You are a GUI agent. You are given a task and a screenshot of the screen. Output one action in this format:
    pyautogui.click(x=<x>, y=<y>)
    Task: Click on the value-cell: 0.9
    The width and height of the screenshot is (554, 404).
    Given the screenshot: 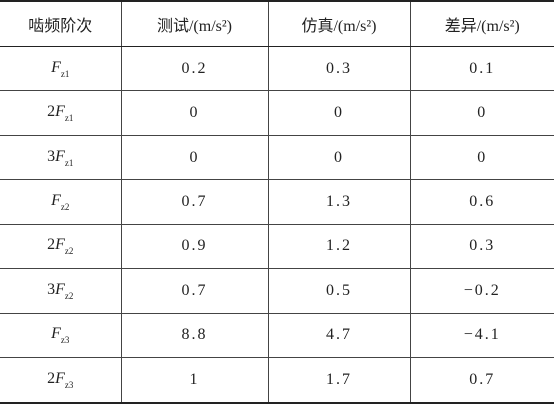 What is the action you would take?
    pyautogui.click(x=194, y=247)
    